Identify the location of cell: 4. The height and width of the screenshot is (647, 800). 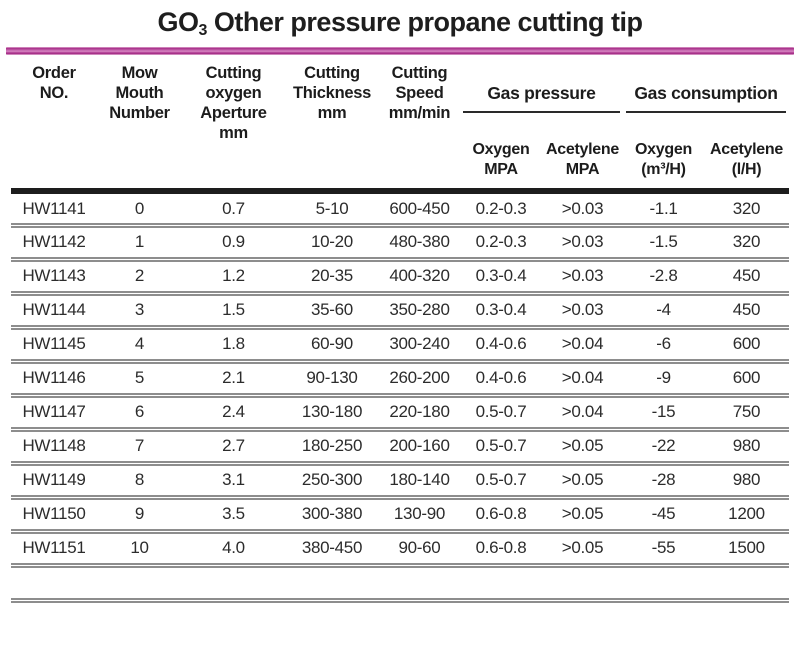
(139, 345).